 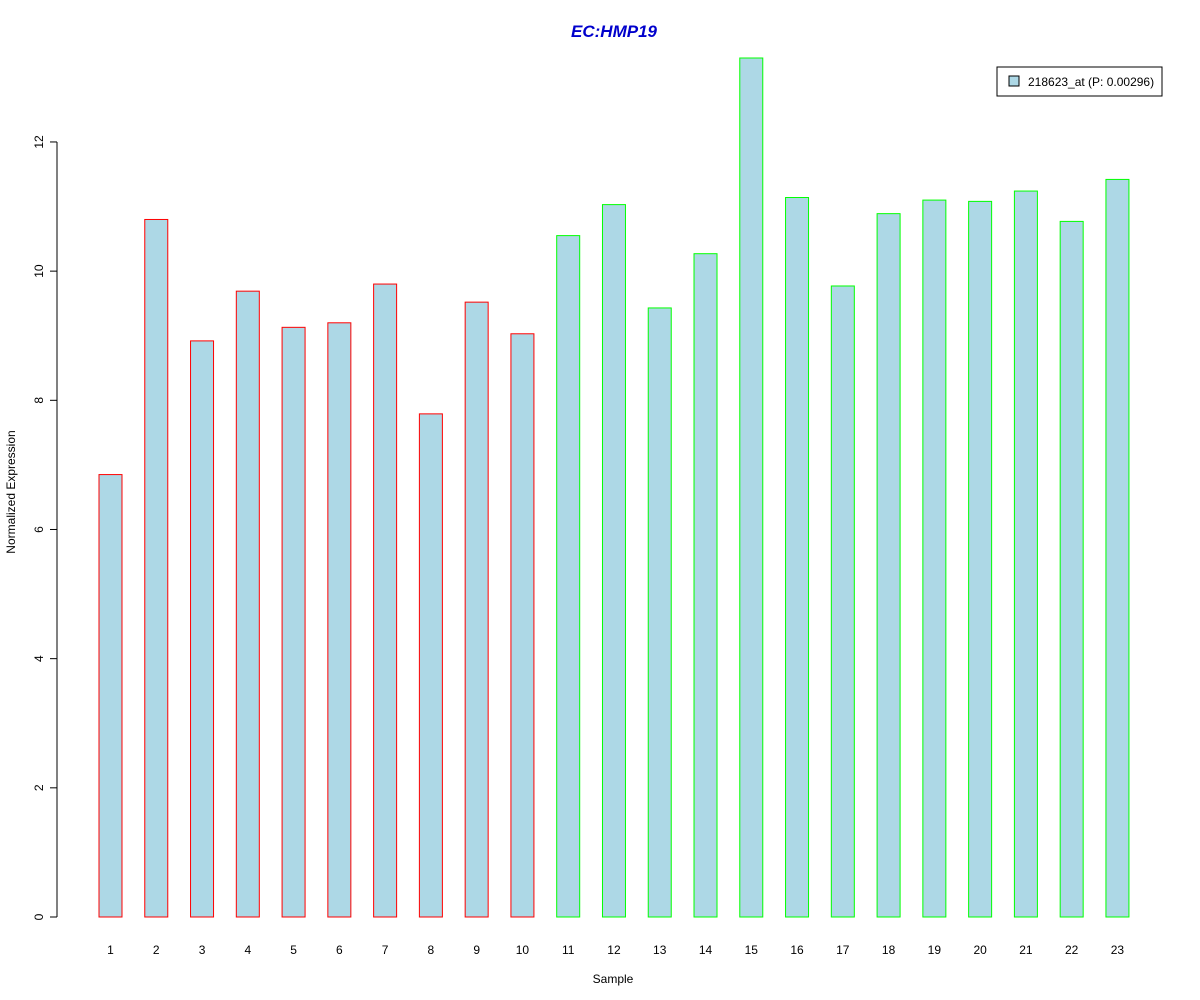 What do you see at coordinates (110, 950) in the screenshot?
I see `x-tick-label: 1` at bounding box center [110, 950].